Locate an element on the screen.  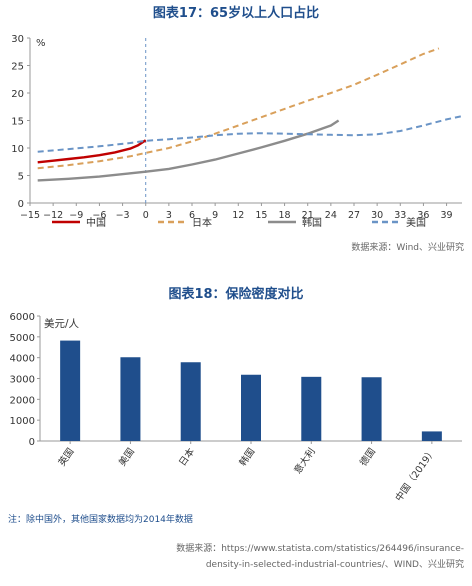
line-chart-legend: 中国 日本 韩国 美国 is located at coordinates (239, 222).